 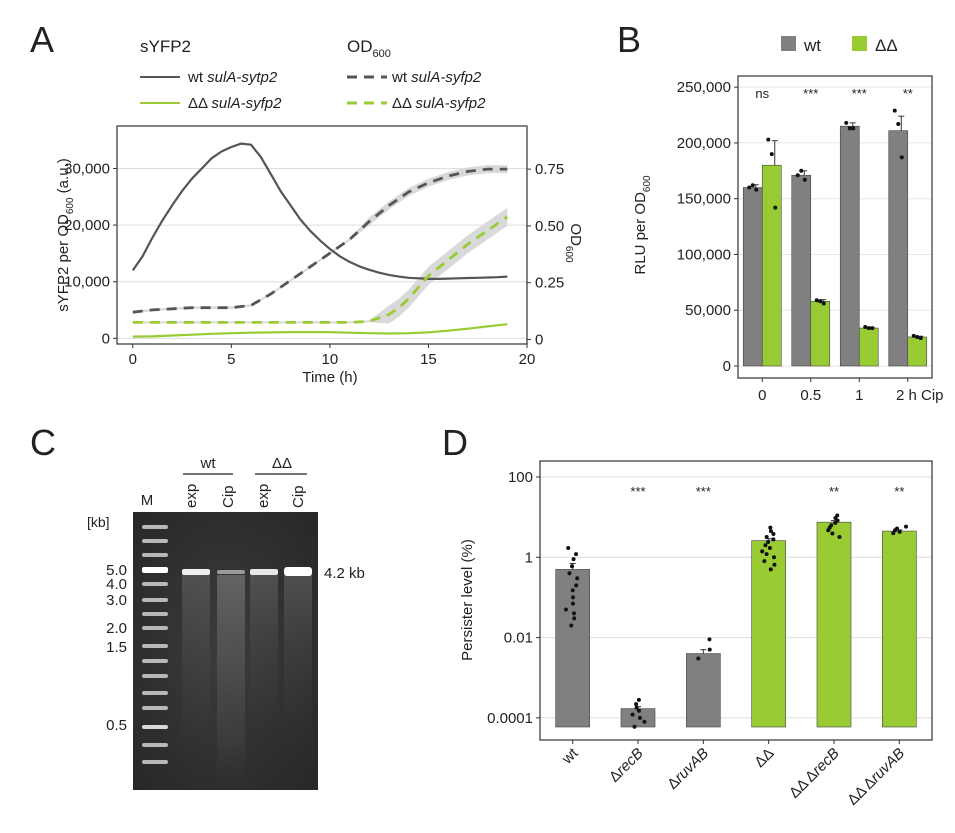 What do you see at coordinates (704, 254) in the screenshot?
I see `panel-b-ytick-label: 100,000` at bounding box center [704, 254].